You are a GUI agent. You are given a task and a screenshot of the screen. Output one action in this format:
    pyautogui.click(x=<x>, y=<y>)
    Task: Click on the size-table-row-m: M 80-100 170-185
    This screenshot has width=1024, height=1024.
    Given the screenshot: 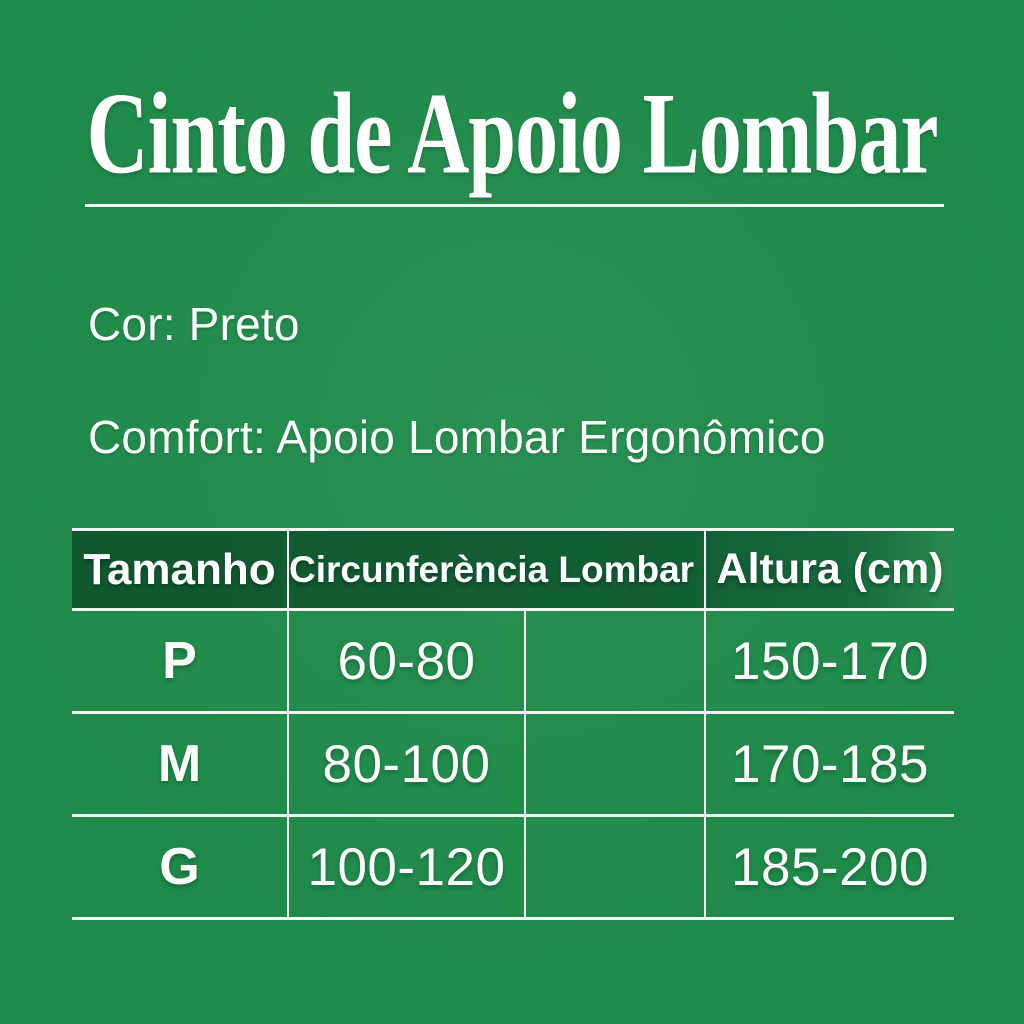 What is the action you would take?
    pyautogui.click(x=513, y=764)
    